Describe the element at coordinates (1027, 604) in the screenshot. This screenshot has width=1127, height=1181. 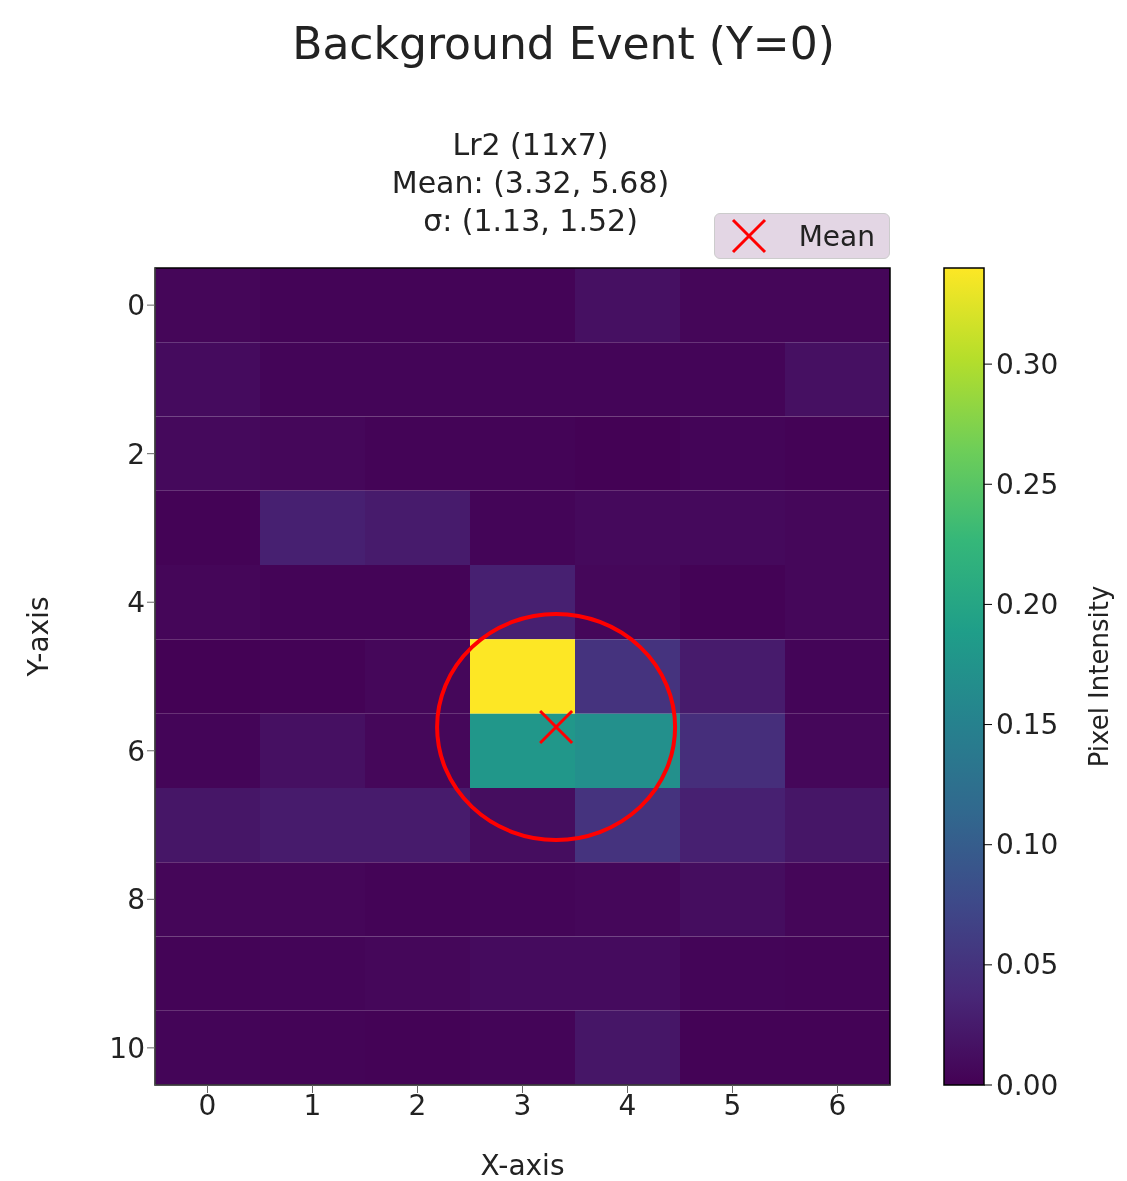
I see `color-bar-label: 0.20` at that location.